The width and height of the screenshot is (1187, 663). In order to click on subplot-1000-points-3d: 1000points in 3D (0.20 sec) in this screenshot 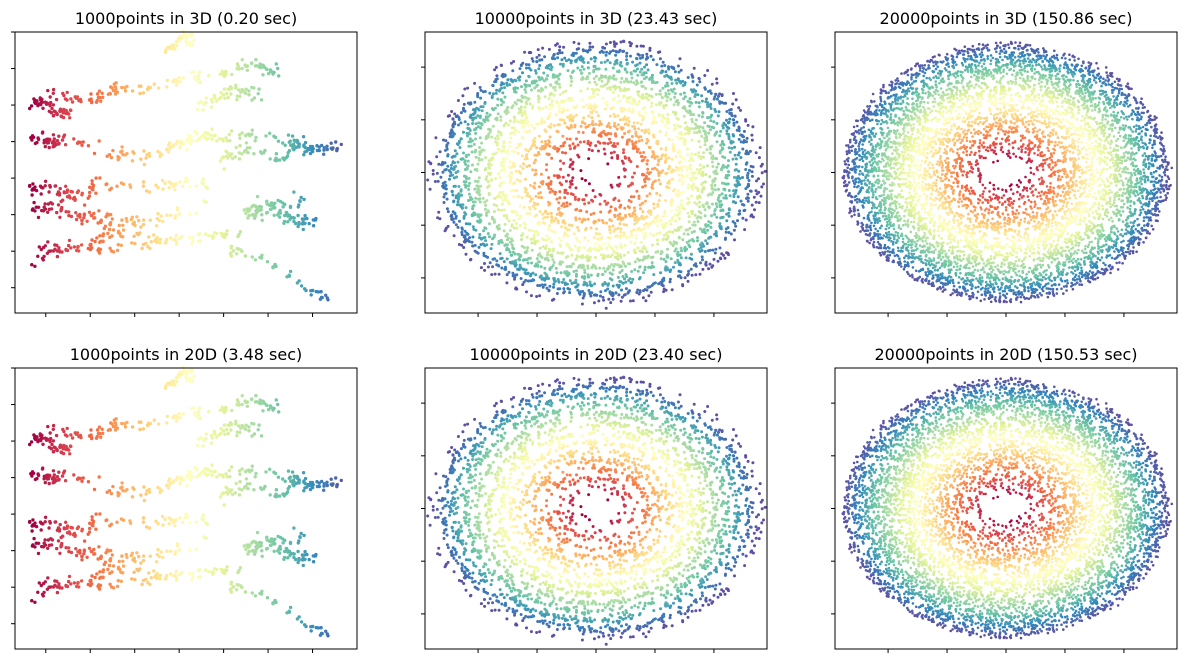, I will do `click(184, 163)`.